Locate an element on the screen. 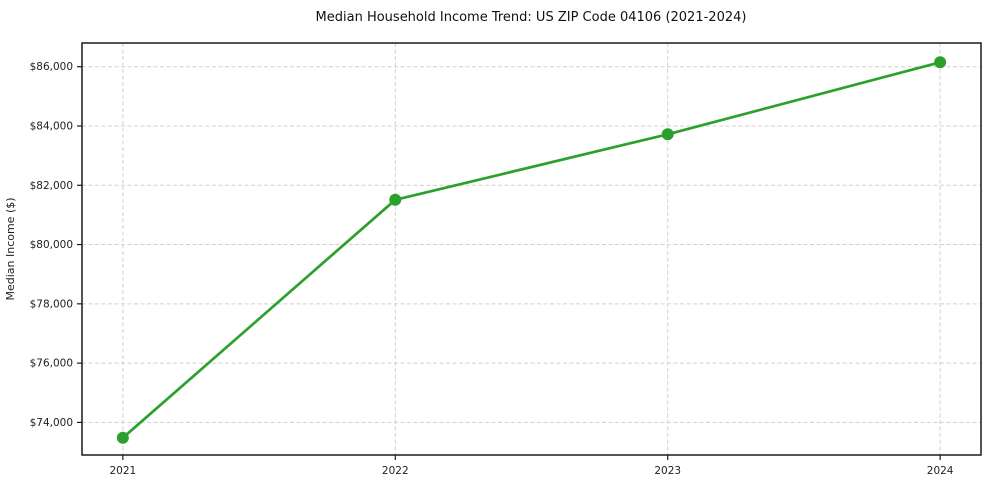  y-tick-label: $80,000 is located at coordinates (51, 245).